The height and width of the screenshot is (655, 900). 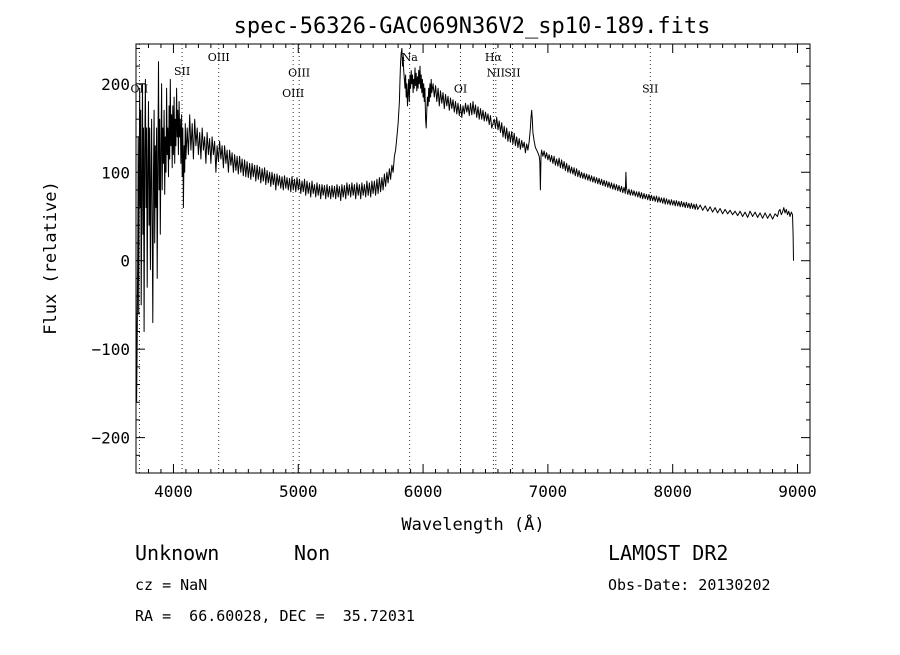 I want to click on coordinates: RA = 66.60028, DEC = 35.72031, so click(x=275, y=616).